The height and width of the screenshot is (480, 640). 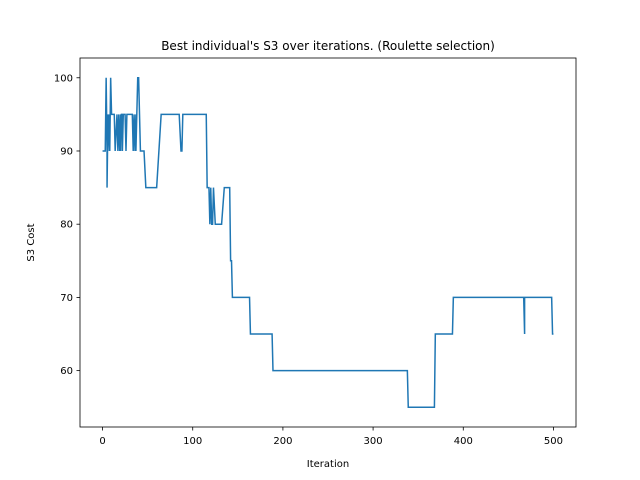 I want to click on y-tick-label: 60, so click(x=66, y=371).